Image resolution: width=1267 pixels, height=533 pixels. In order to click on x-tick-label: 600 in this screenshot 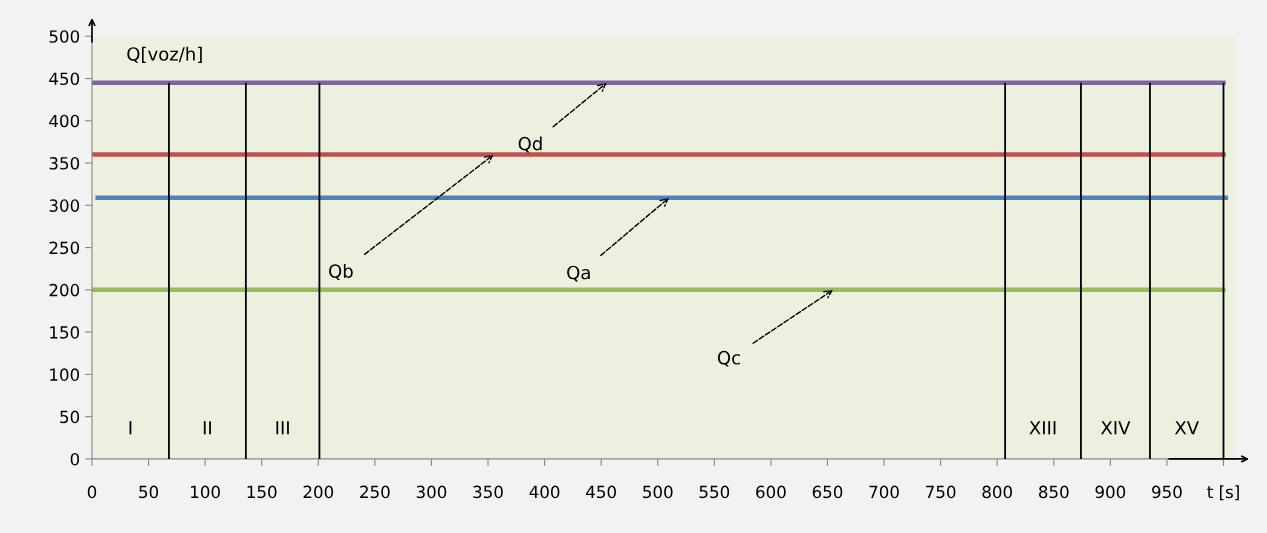, I will do `click(771, 492)`.